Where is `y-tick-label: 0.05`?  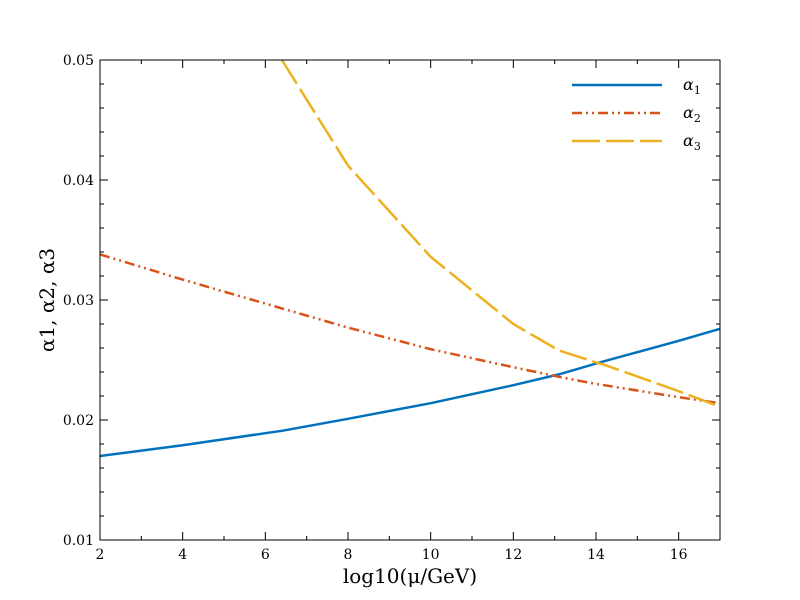 y-tick-label: 0.05 is located at coordinates (78, 61).